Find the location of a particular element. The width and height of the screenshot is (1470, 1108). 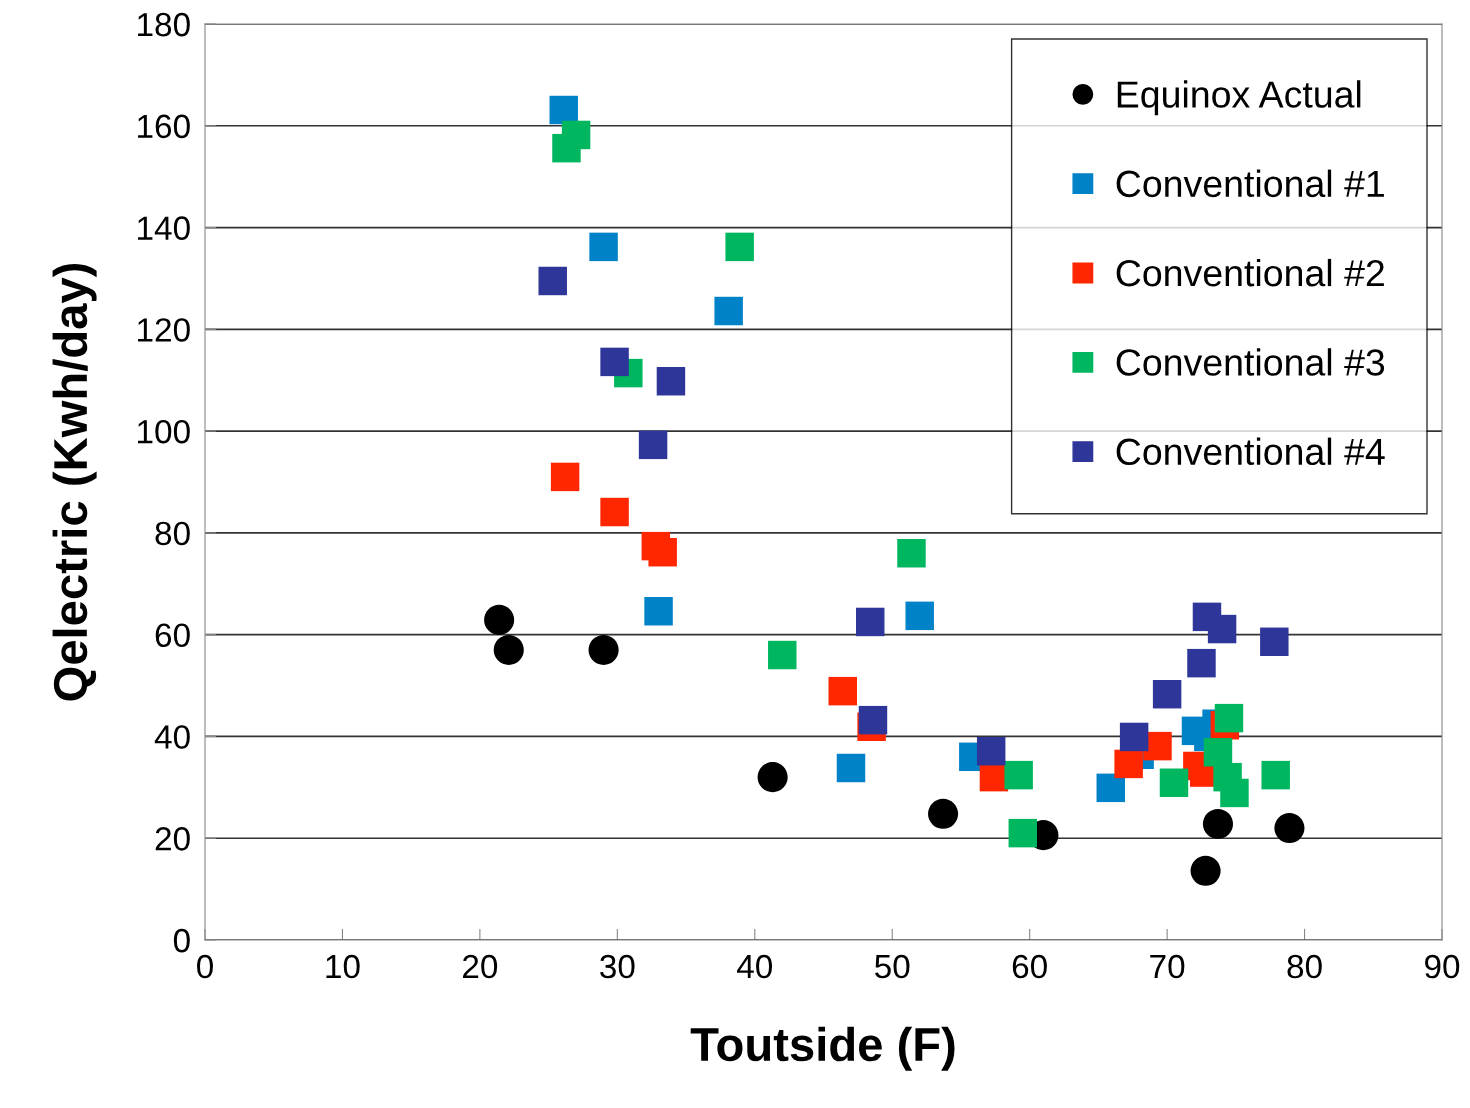

legend-label: Conventional #1 is located at coordinates (1250, 183).